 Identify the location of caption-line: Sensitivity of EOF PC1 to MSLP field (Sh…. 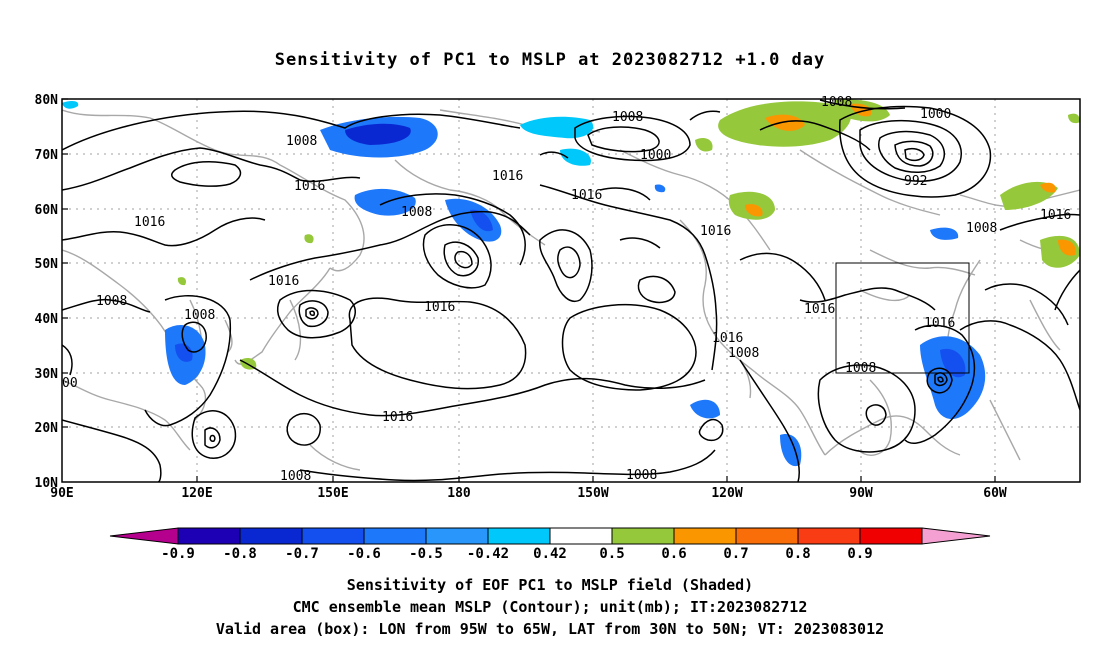
(550, 585).